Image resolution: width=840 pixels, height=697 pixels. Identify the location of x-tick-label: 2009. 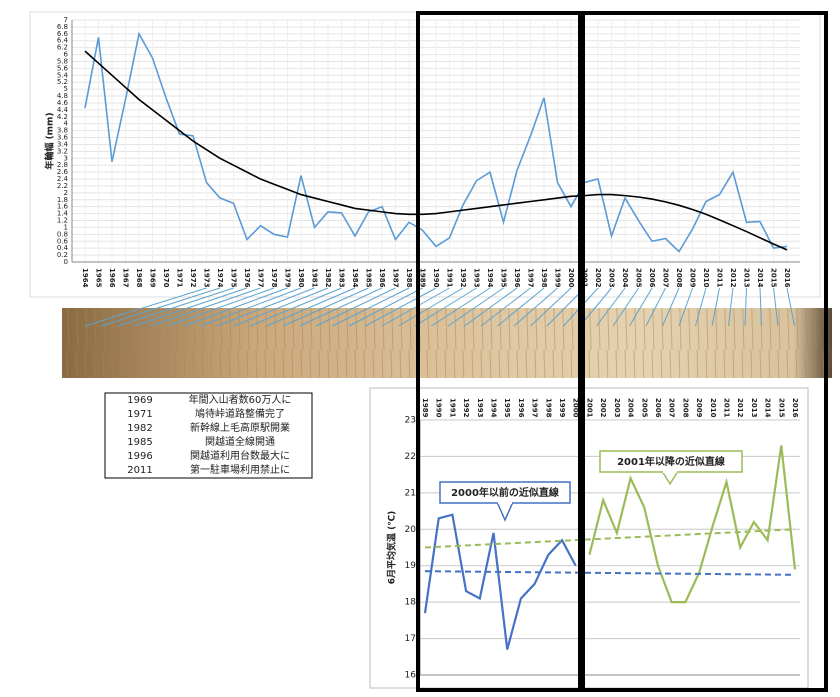
(699, 408).